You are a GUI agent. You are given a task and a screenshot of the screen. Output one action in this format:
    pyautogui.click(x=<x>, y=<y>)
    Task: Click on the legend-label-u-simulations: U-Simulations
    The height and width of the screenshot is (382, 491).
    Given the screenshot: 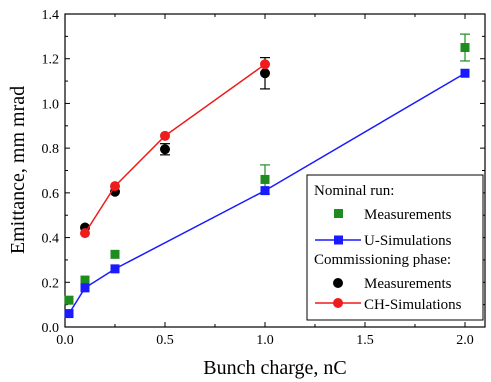 What is the action you would take?
    pyautogui.click(x=408, y=241)
    